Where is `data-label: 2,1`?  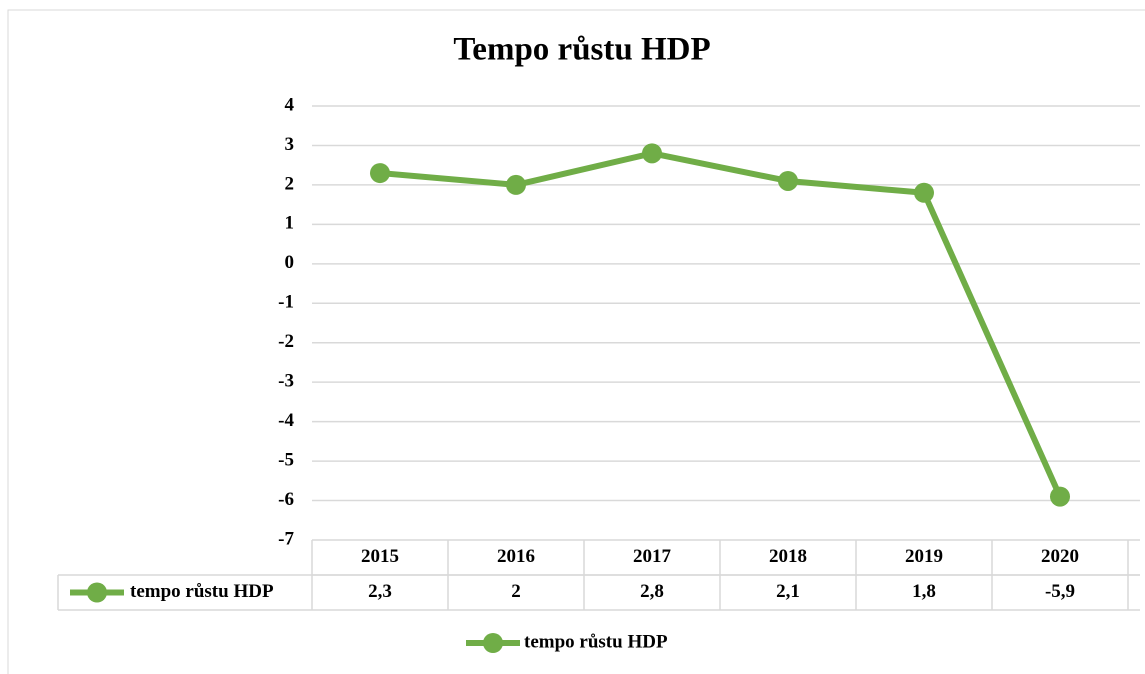
data-label: 2,1 is located at coordinates (788, 591).